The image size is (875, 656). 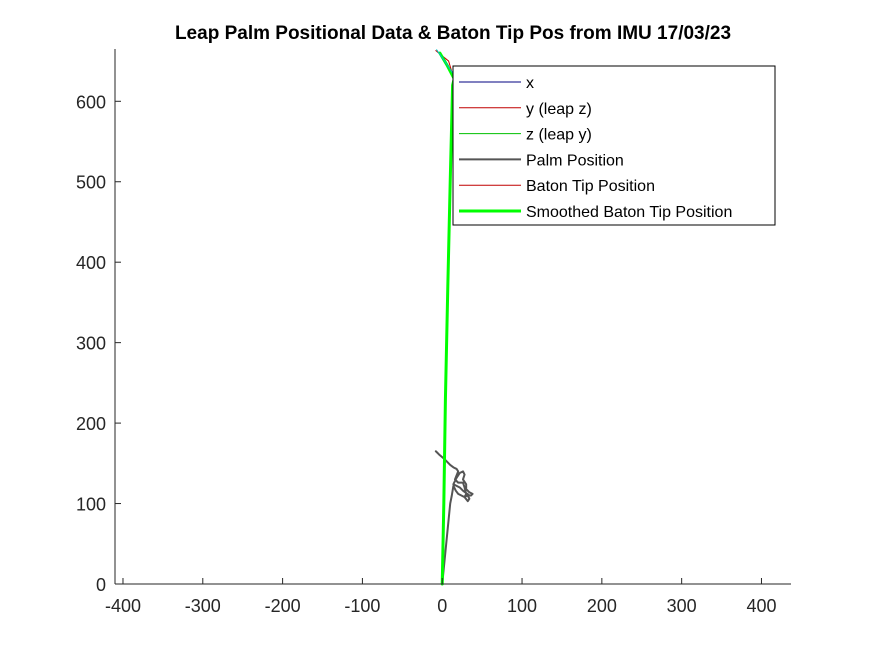 I want to click on legend-box, so click(x=614, y=145).